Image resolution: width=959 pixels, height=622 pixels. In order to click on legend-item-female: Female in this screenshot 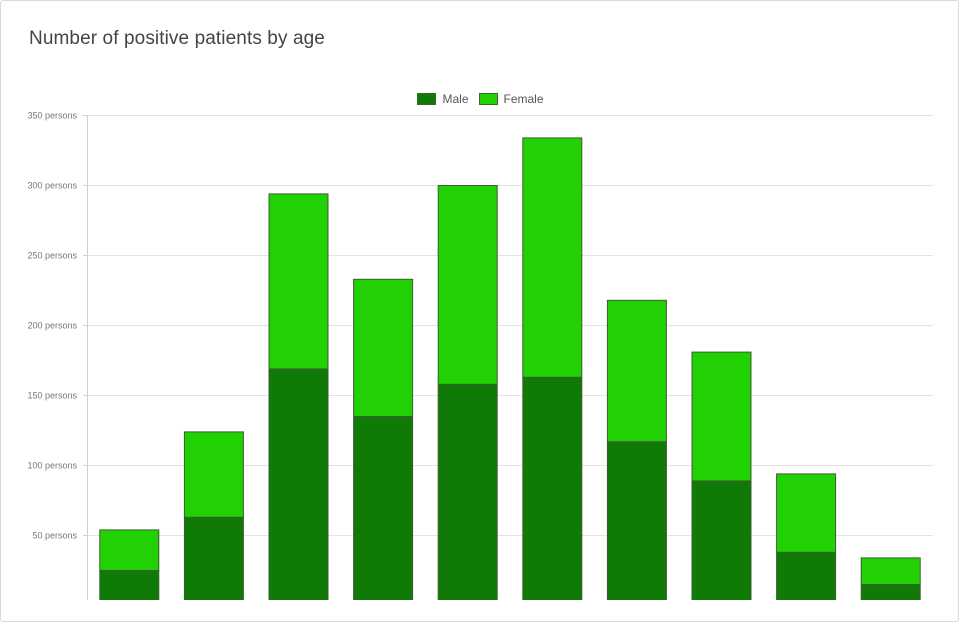, I will do `click(511, 99)`.